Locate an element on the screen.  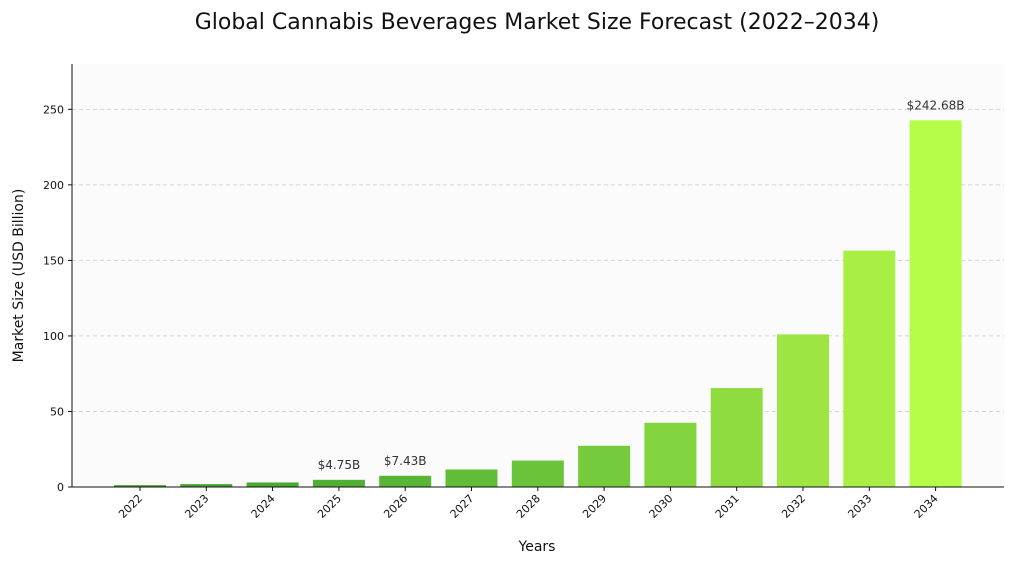
y-tick-label: 150 is located at coordinates (53, 260).